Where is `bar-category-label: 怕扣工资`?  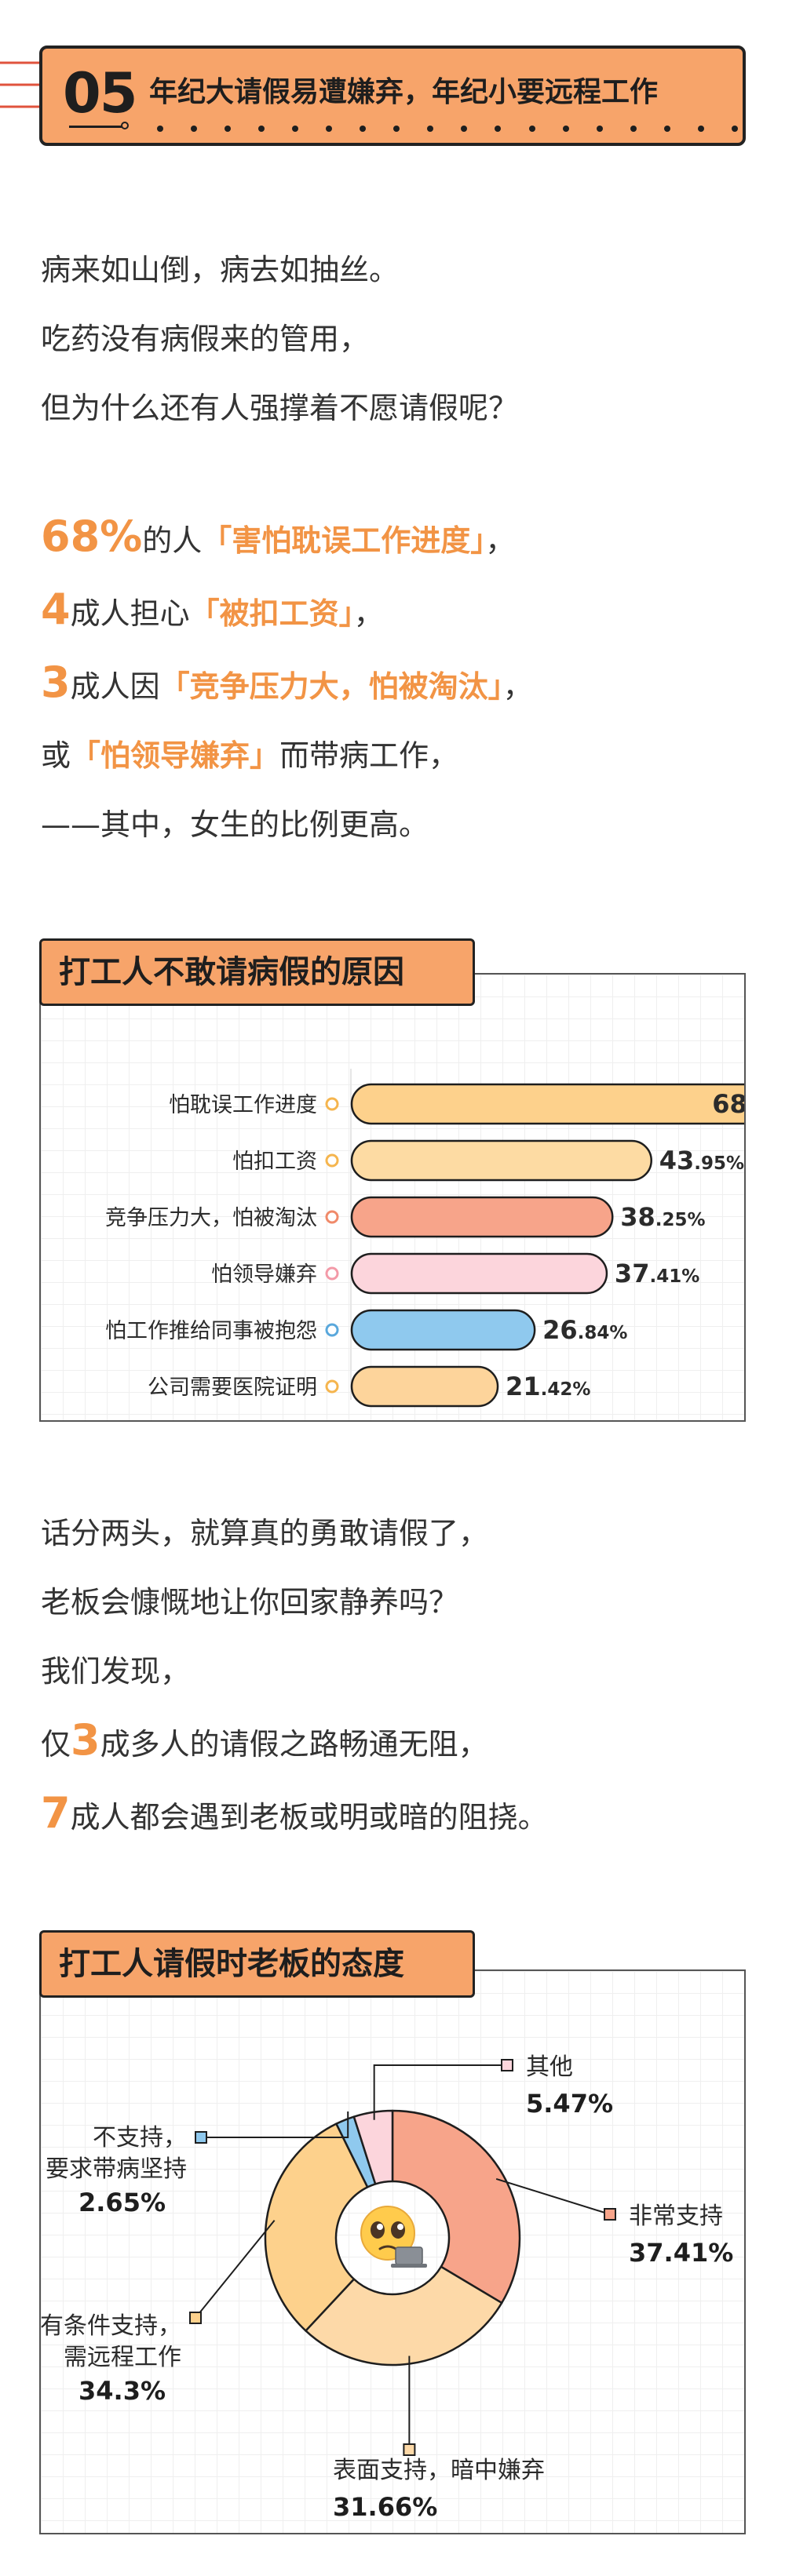 bar-category-label: 怕扣工资 is located at coordinates (274, 1162).